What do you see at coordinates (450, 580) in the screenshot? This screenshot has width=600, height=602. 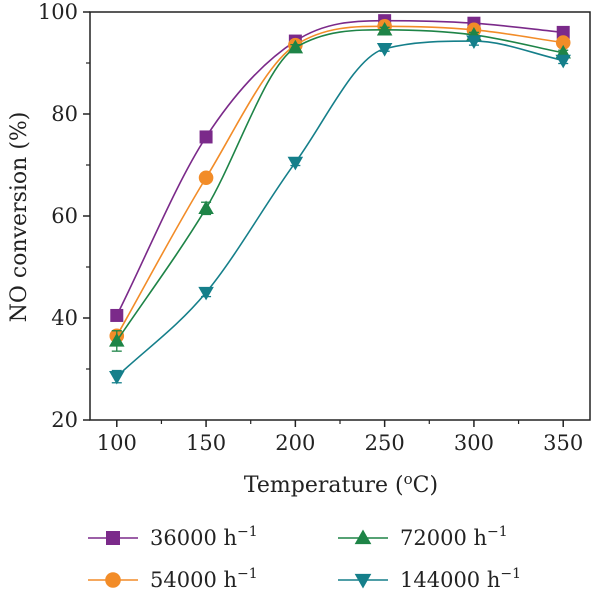 I see `legend-label-main: 144000 h` at bounding box center [450, 580].